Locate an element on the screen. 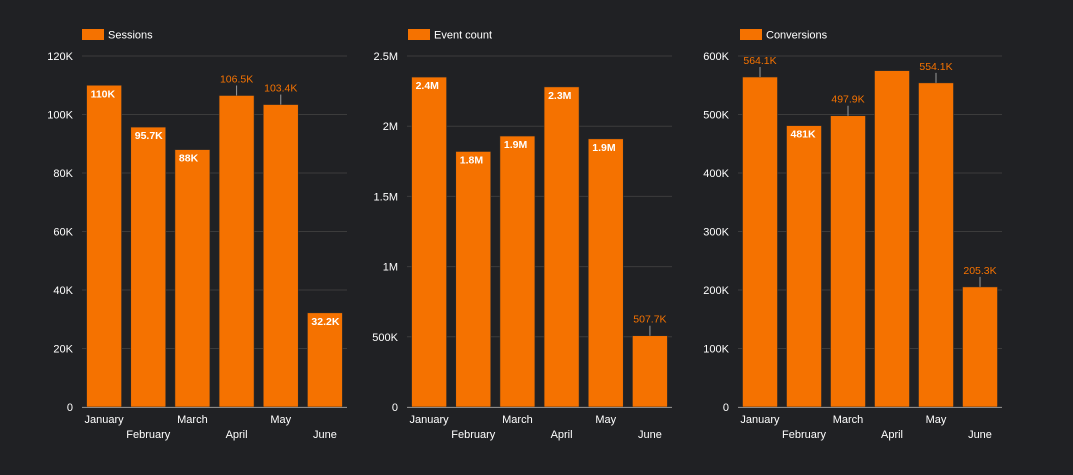 This screenshot has width=1073, height=475. data-label: 2.3M is located at coordinates (560, 96).